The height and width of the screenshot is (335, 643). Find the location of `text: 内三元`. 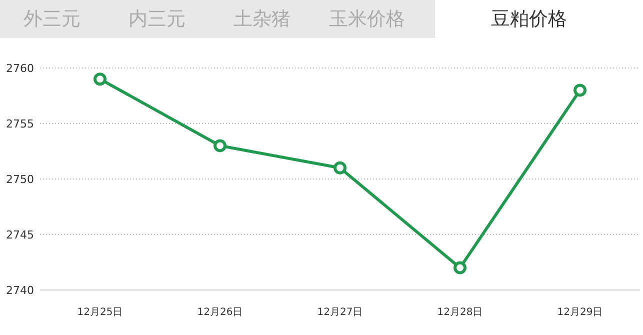

text: 内三元 is located at coordinates (157, 19).